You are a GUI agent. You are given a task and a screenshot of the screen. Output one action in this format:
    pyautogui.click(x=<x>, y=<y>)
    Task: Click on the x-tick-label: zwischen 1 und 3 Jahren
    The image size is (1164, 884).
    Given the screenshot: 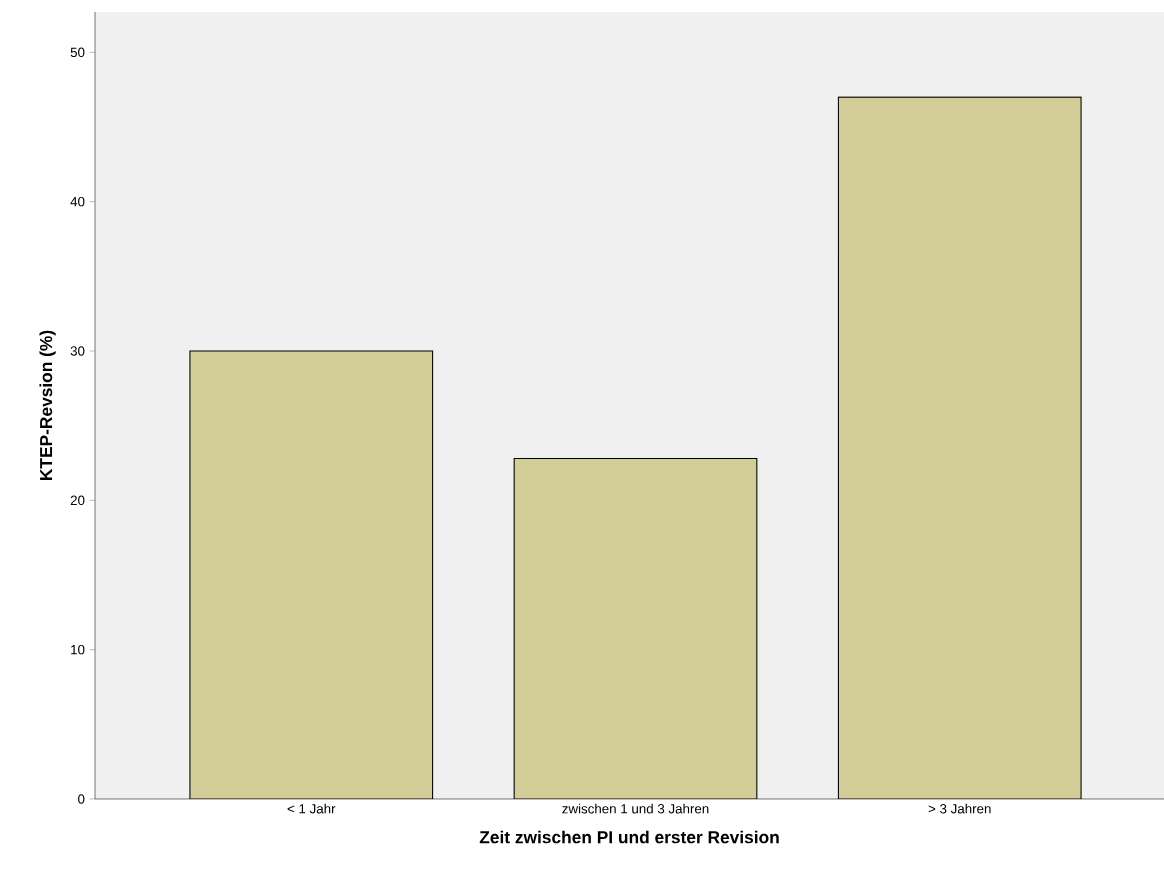 What is the action you would take?
    pyautogui.click(x=635, y=808)
    